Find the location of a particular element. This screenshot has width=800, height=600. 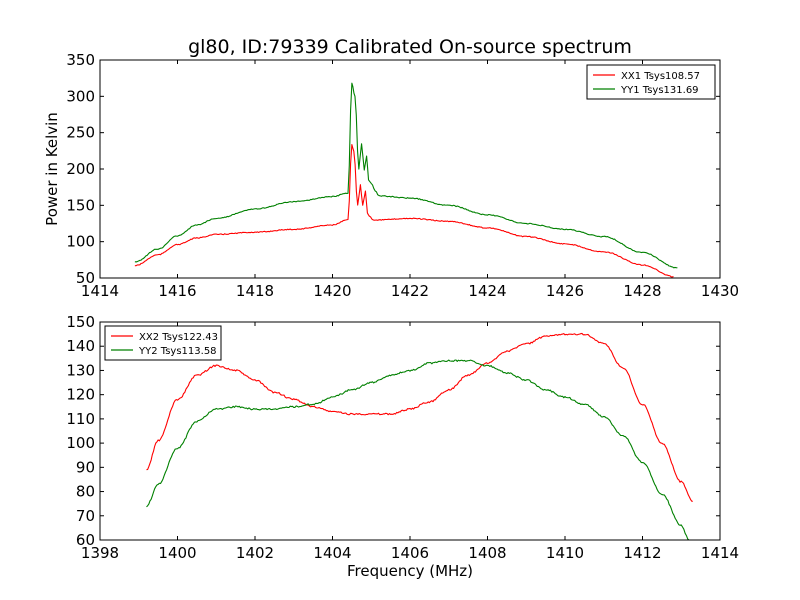

panel-2-ytick-label: 60 is located at coordinates (85, 540).